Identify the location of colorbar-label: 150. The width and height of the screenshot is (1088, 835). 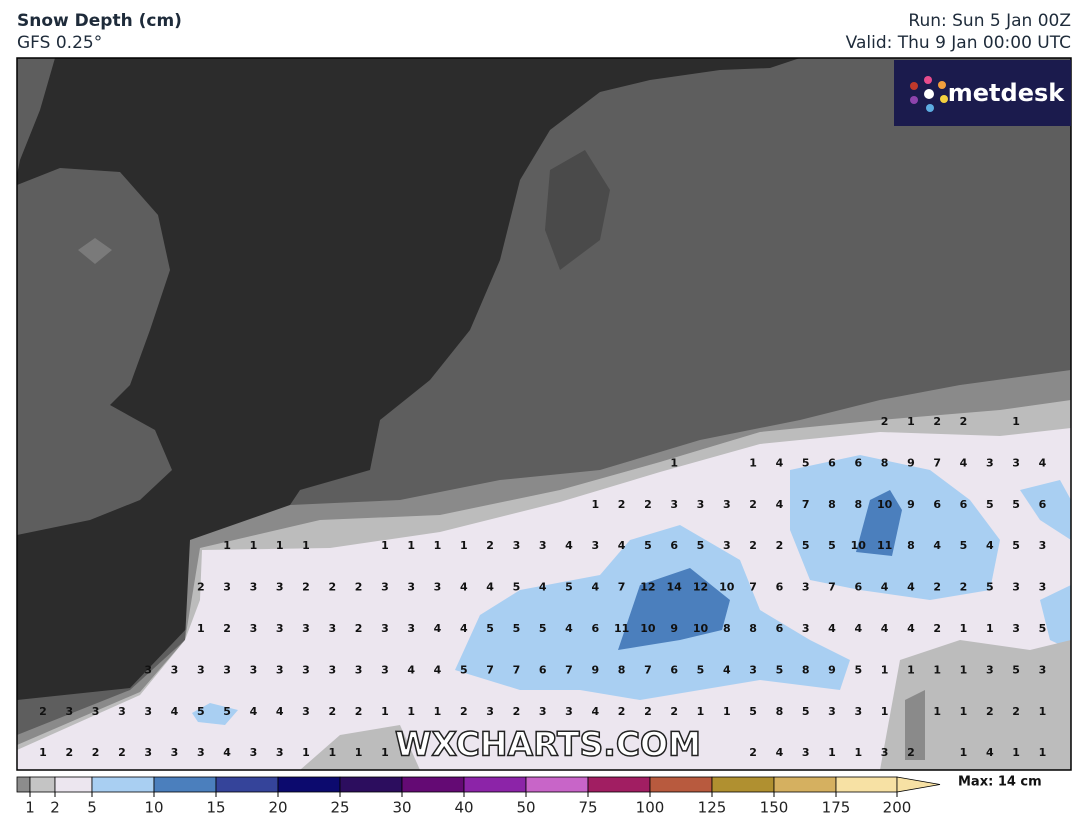
(774, 808).